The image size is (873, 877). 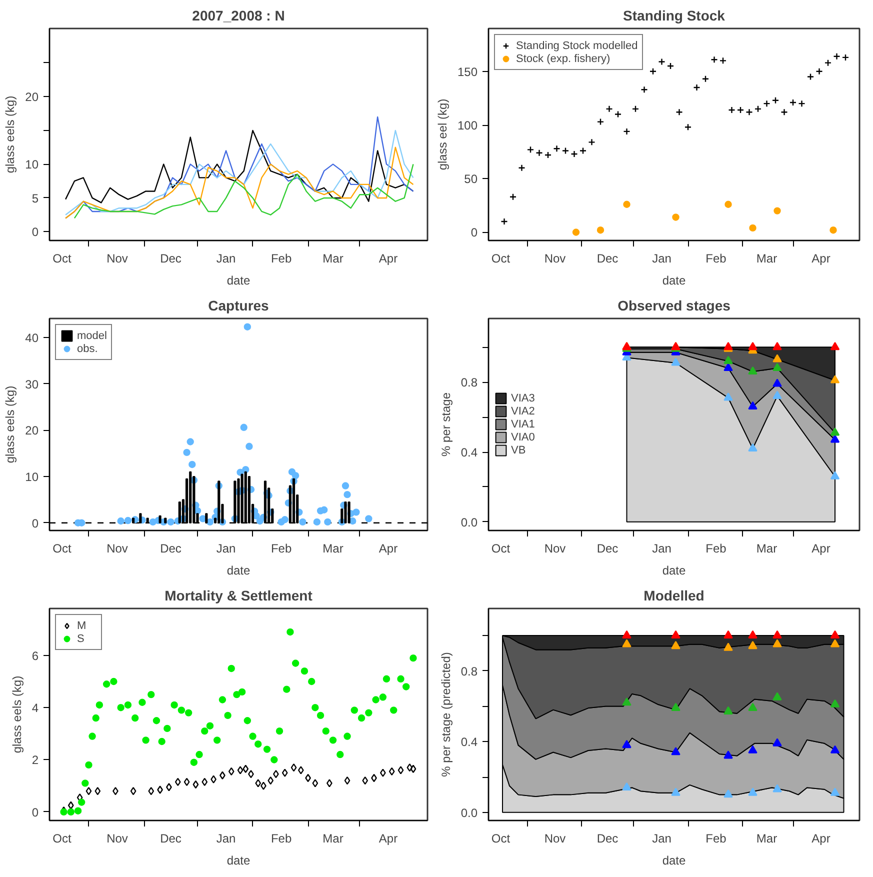 I want to click on legend-label: S, so click(x=81, y=638).